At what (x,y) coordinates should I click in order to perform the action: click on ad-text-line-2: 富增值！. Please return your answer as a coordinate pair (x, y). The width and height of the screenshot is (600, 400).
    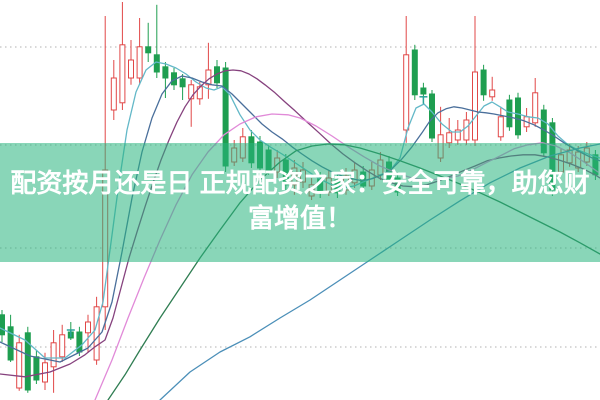
    Looking at the image, I should click on (299, 218).